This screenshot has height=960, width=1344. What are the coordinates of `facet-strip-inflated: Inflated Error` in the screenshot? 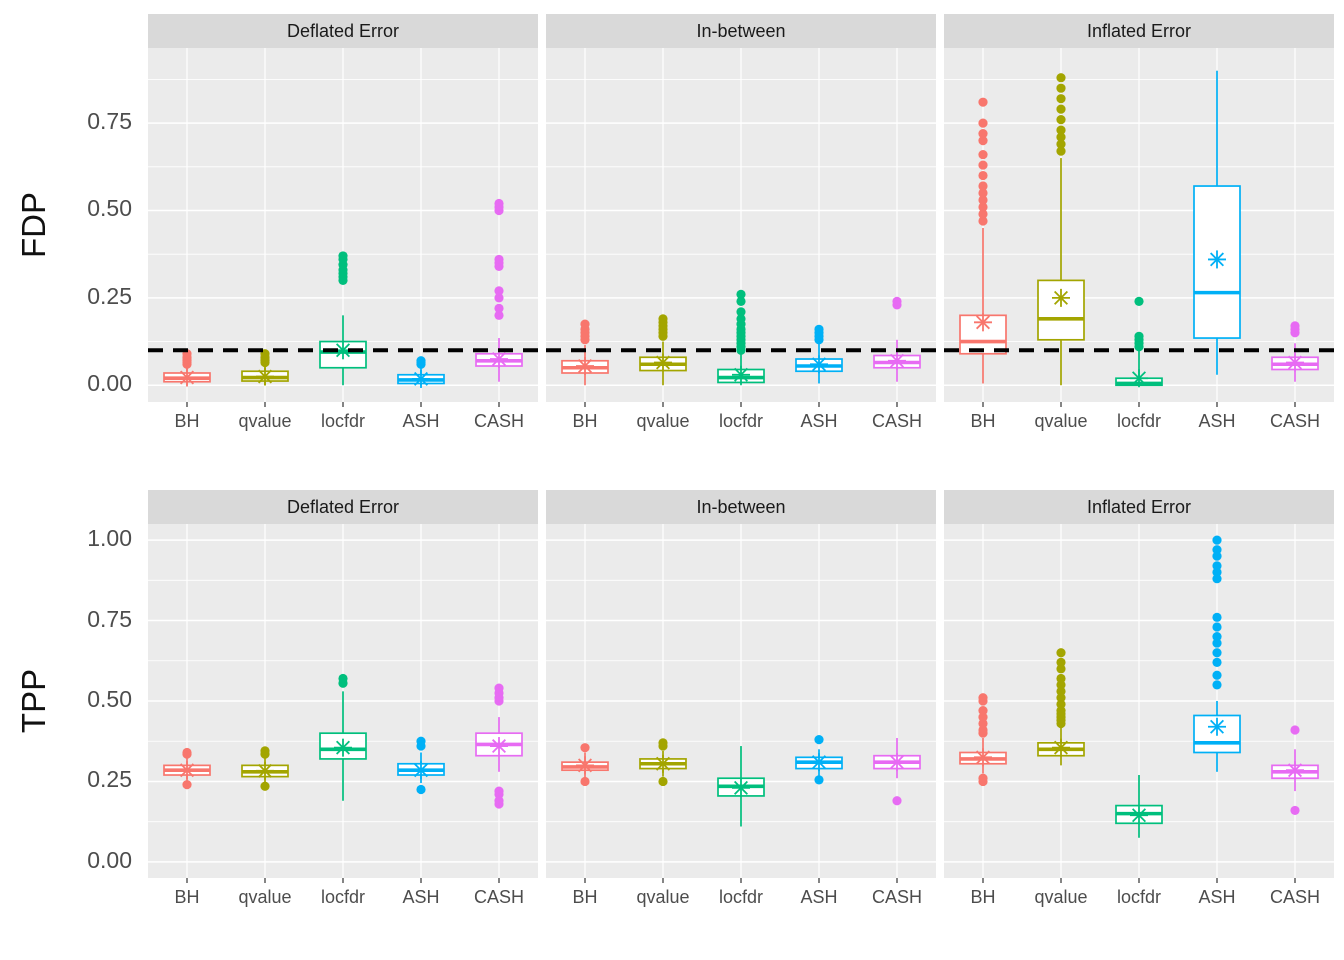 It's located at (1139, 31).